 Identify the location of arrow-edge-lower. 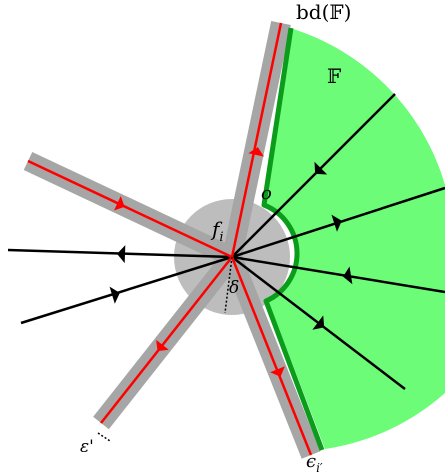
(277, 371).